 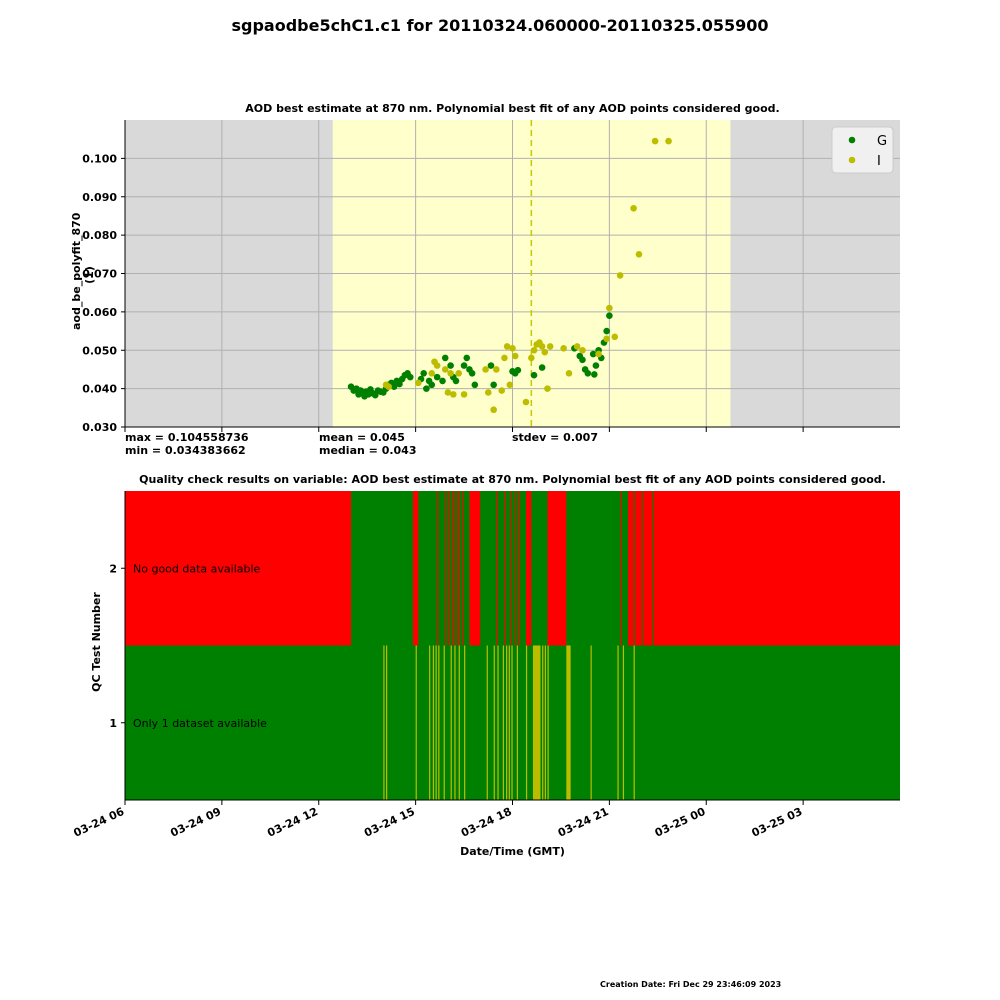 I want to click on qc-ylabel: QC Test Number, so click(x=96, y=642).